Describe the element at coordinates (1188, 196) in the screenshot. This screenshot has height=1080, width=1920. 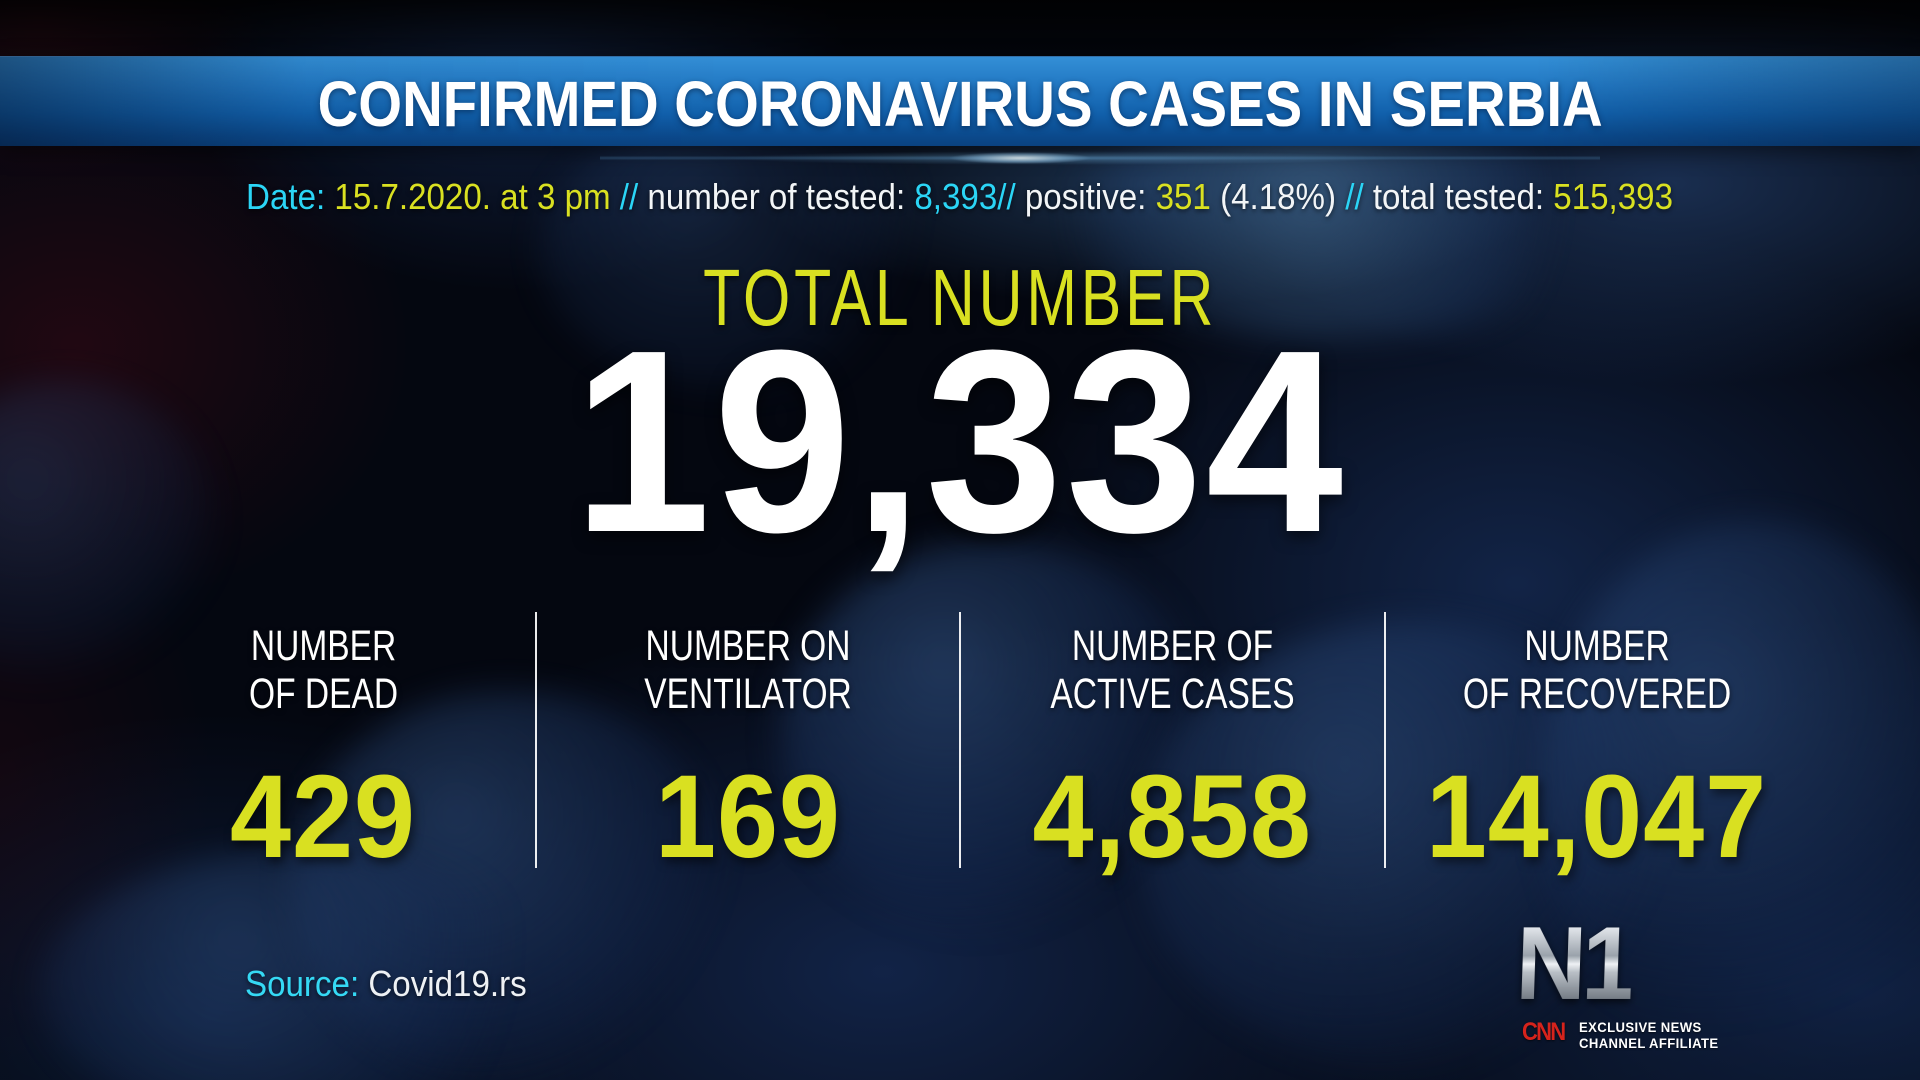
I see `info-segment: 351` at that location.